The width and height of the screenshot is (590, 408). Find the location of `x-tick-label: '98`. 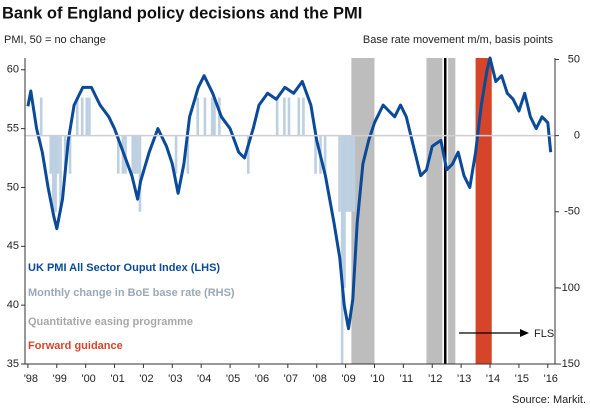

x-tick-label: '98 is located at coordinates (31, 379).